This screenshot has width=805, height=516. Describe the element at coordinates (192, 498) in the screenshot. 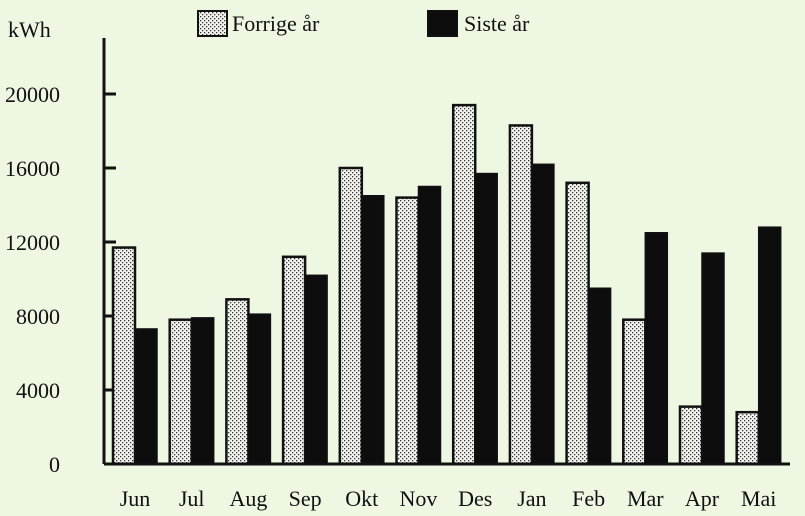

I see `x-tick-label: Jul` at that location.